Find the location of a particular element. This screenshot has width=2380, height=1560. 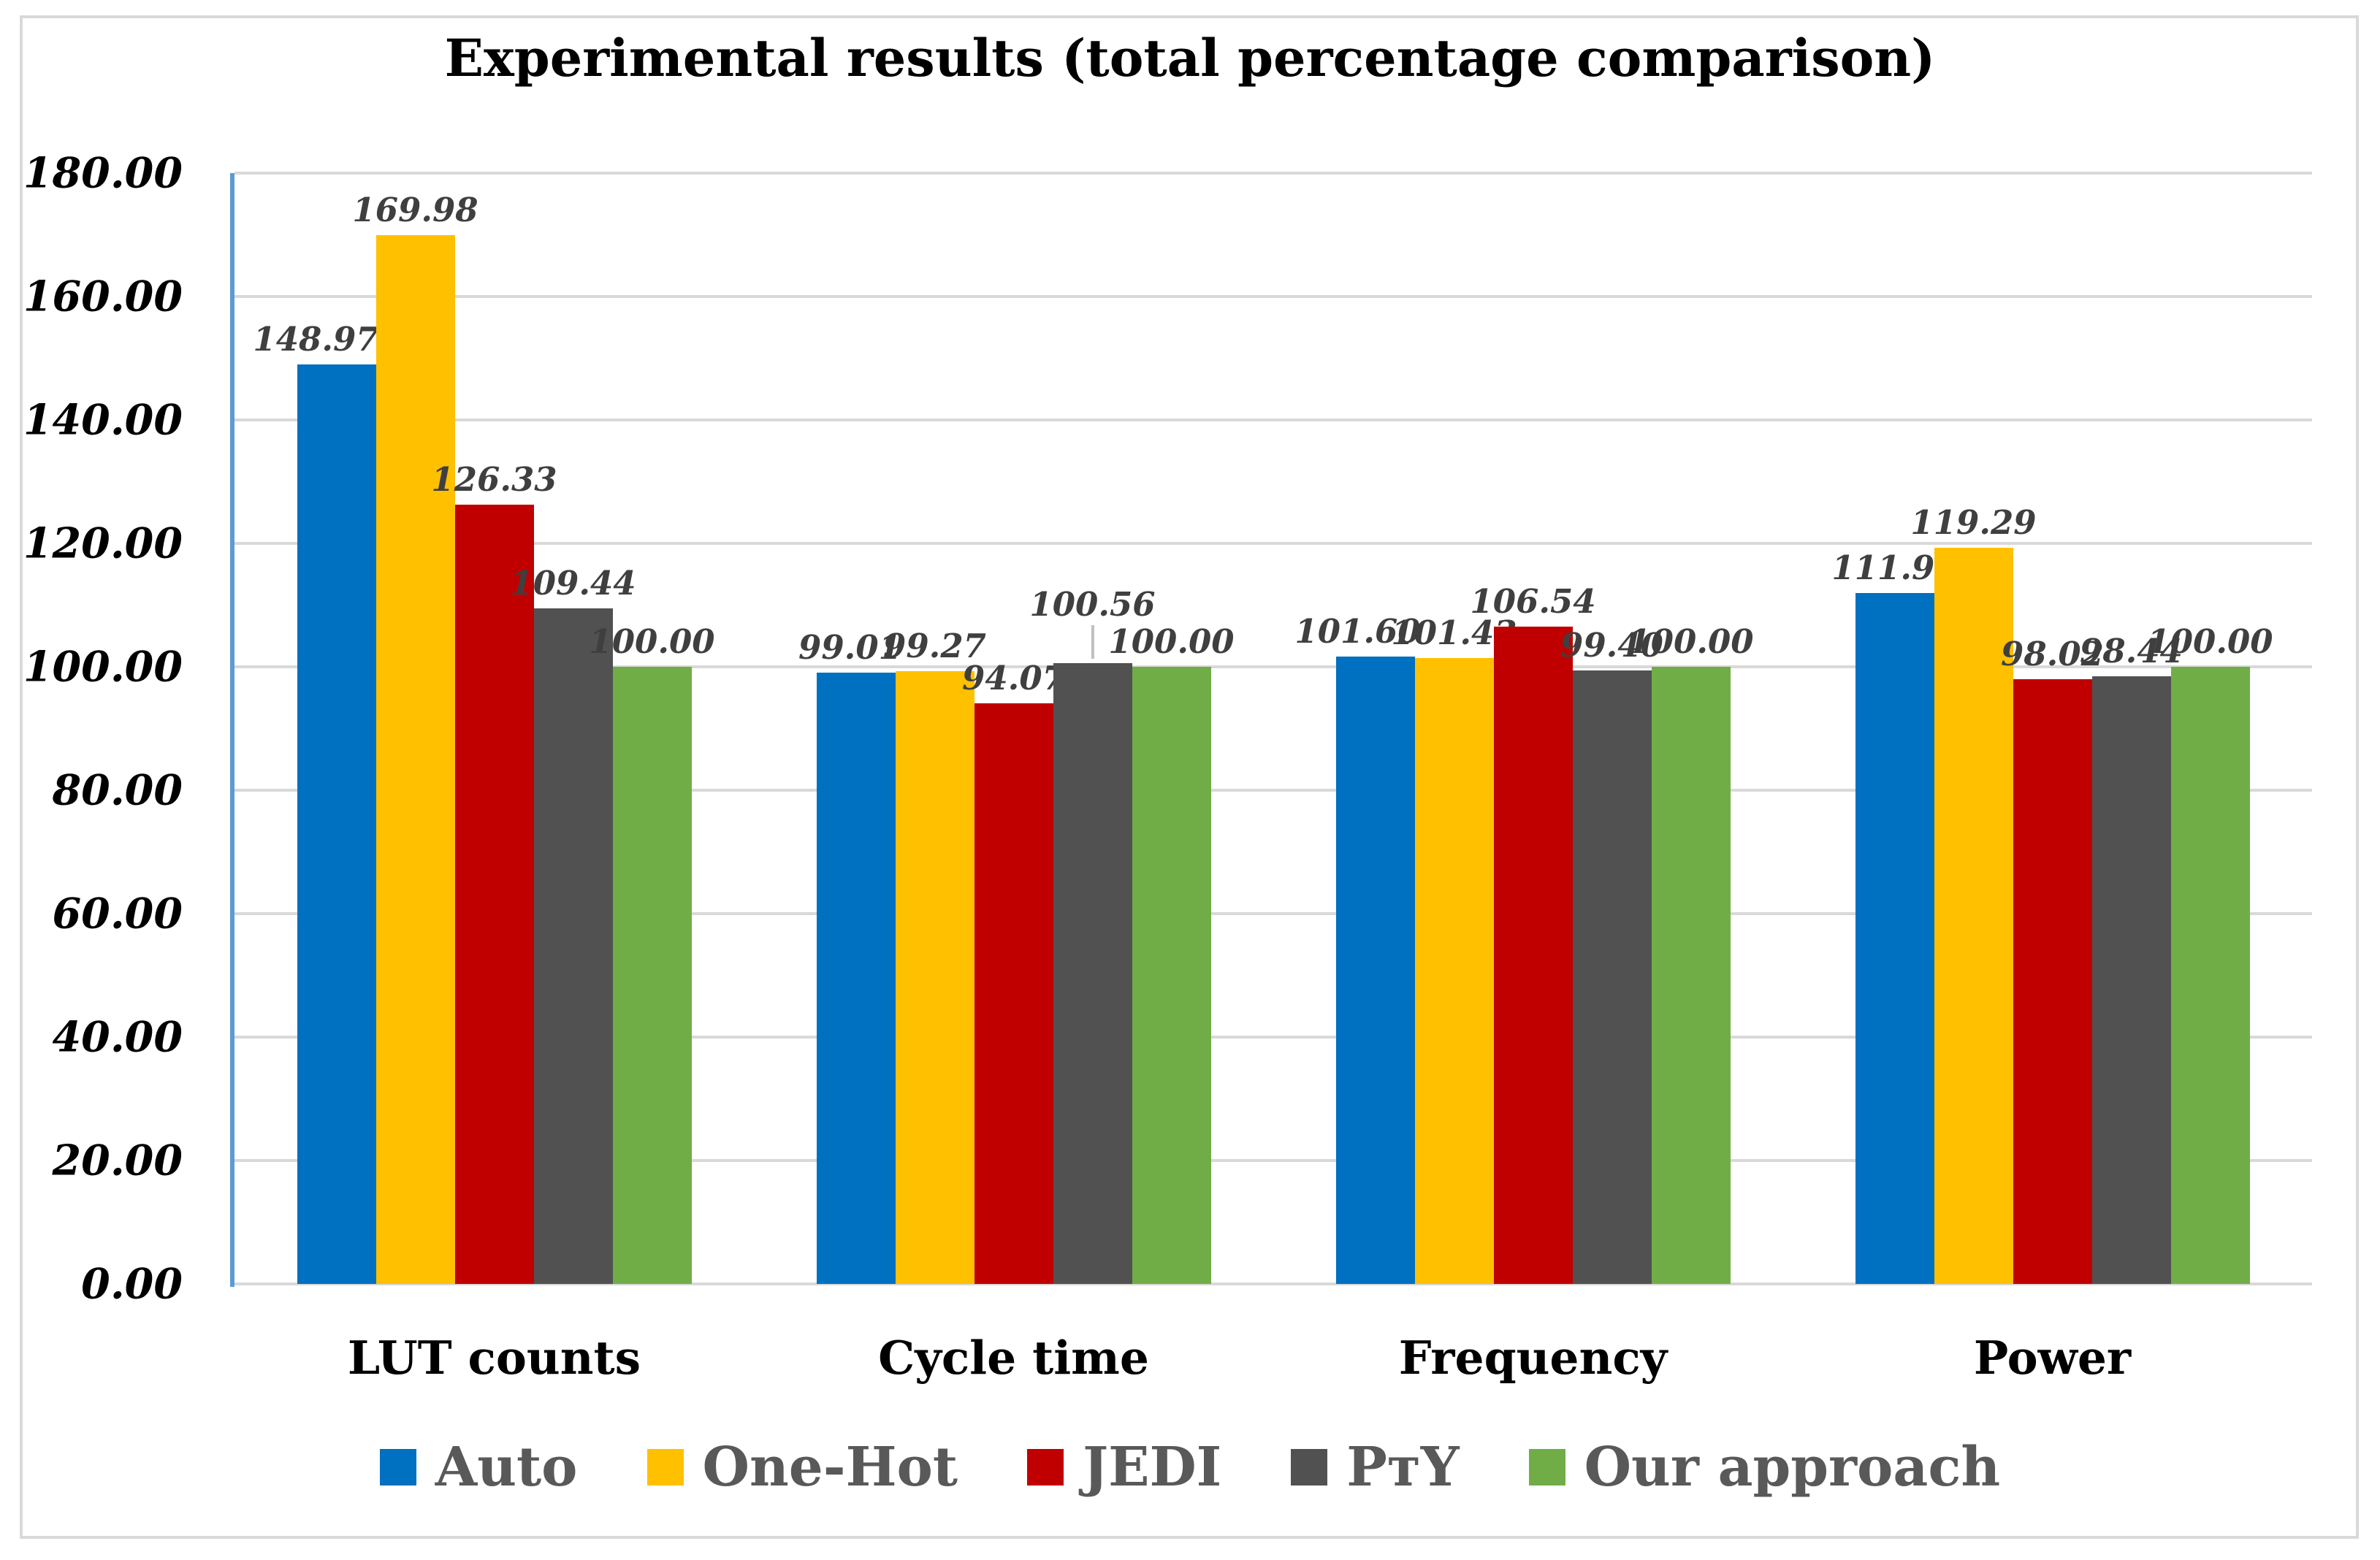

bar-value-label: 94.07 is located at coordinates (1014, 678).